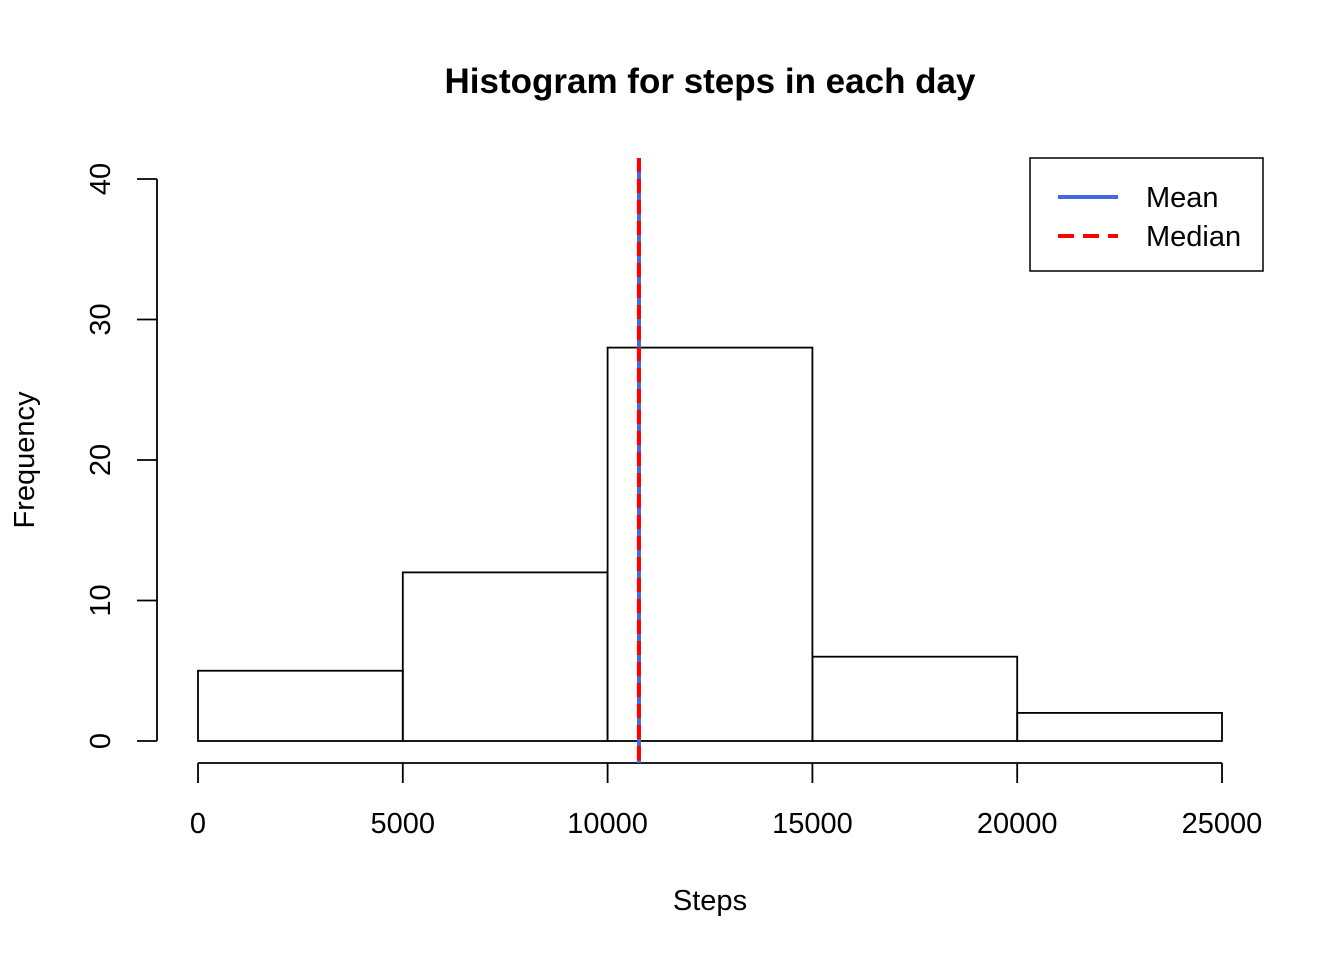  What do you see at coordinates (607, 824) in the screenshot?
I see `x-tick-label: 10000` at bounding box center [607, 824].